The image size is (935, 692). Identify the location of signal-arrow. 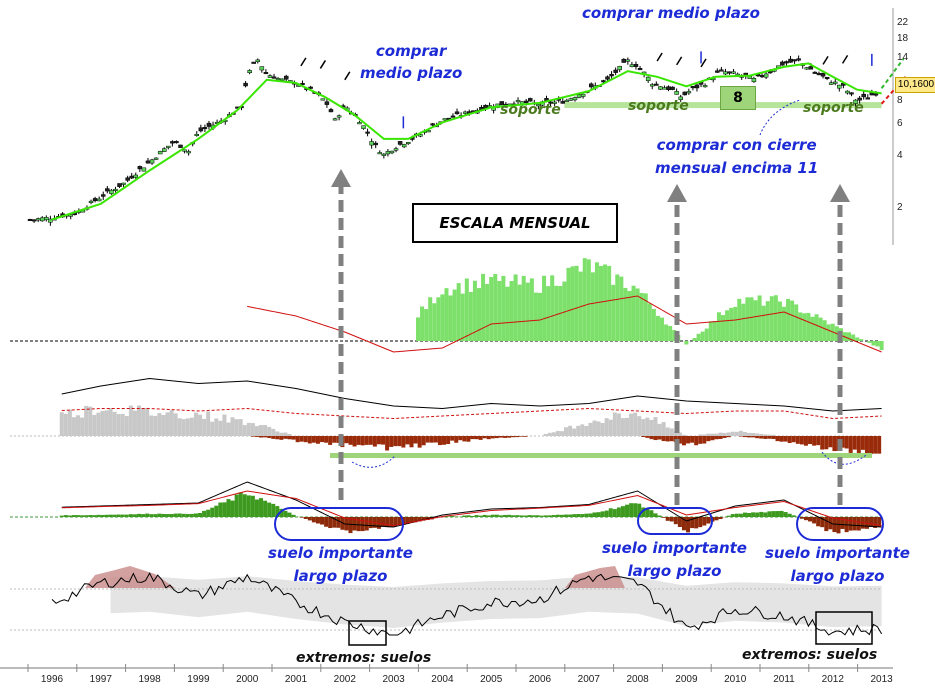
(303, 62).